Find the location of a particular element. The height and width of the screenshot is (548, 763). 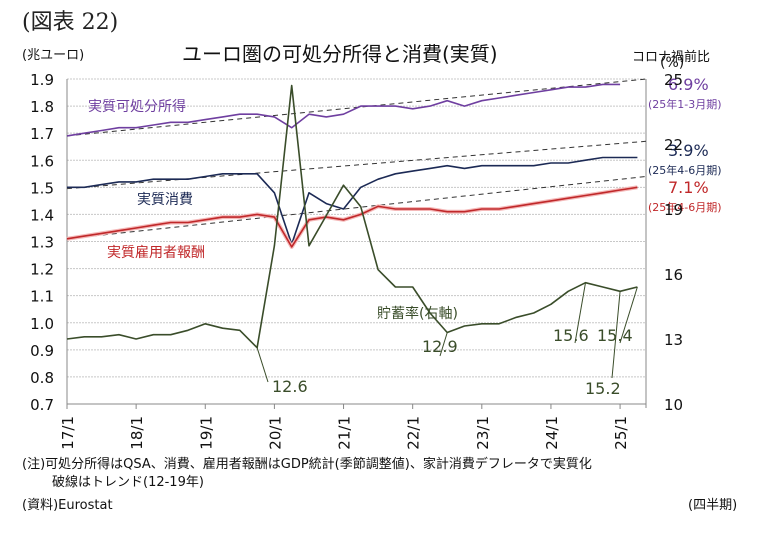

left-tick-label: 0.7 is located at coordinates (42, 405).